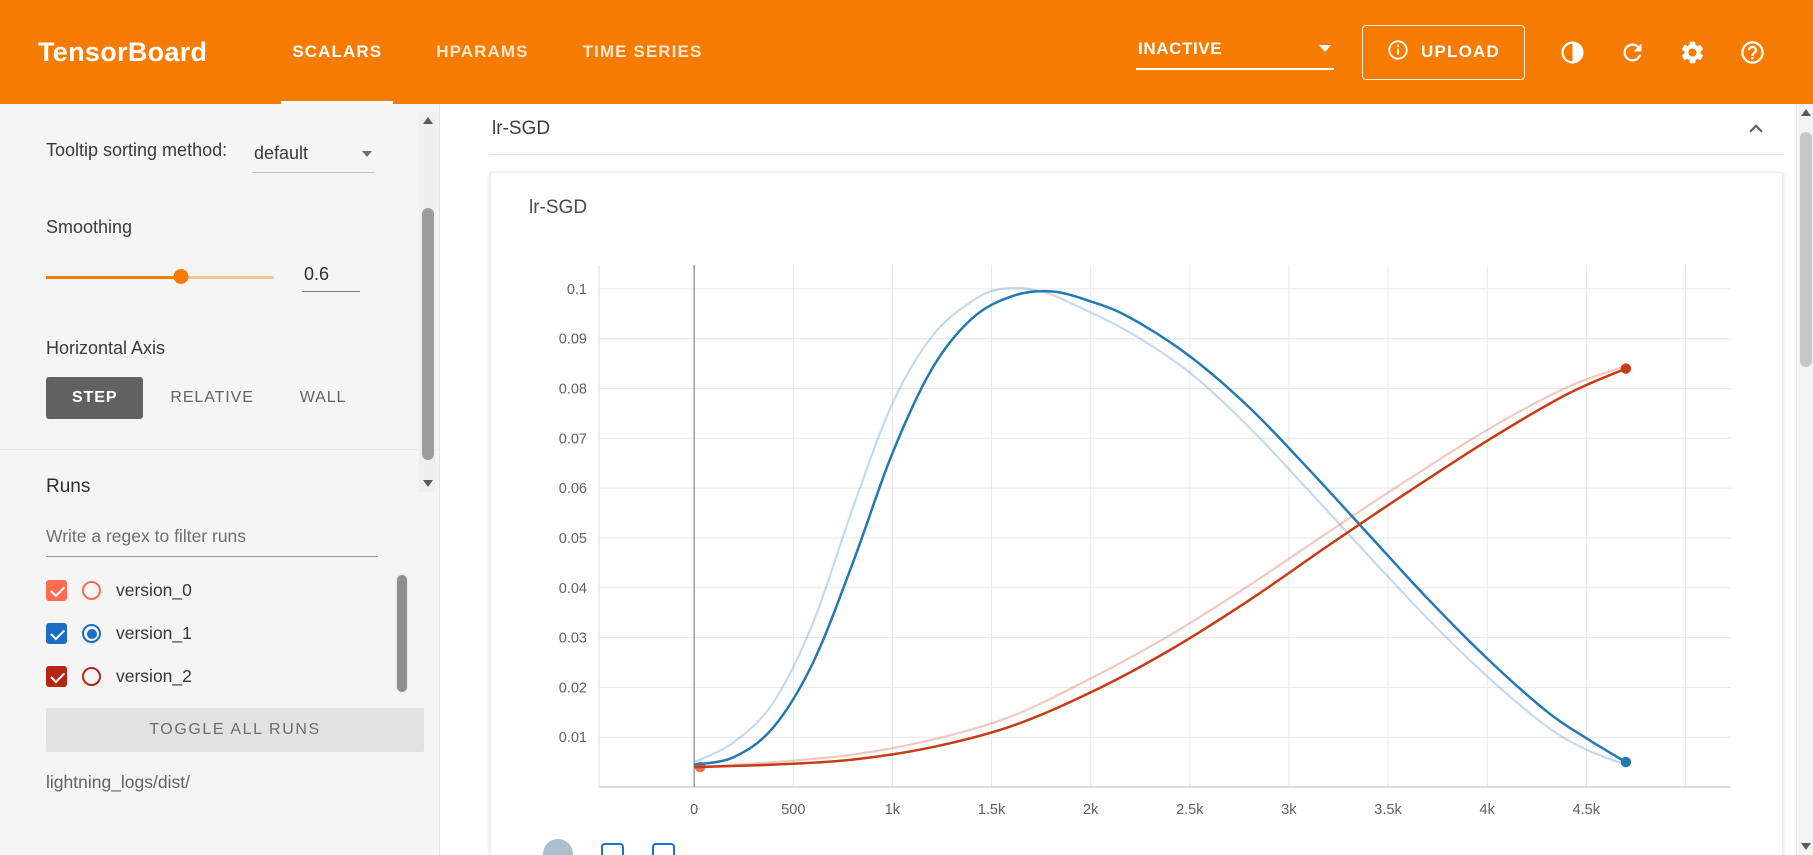 This screenshot has height=855, width=1813. I want to click on run-label: version_1, so click(154, 633).